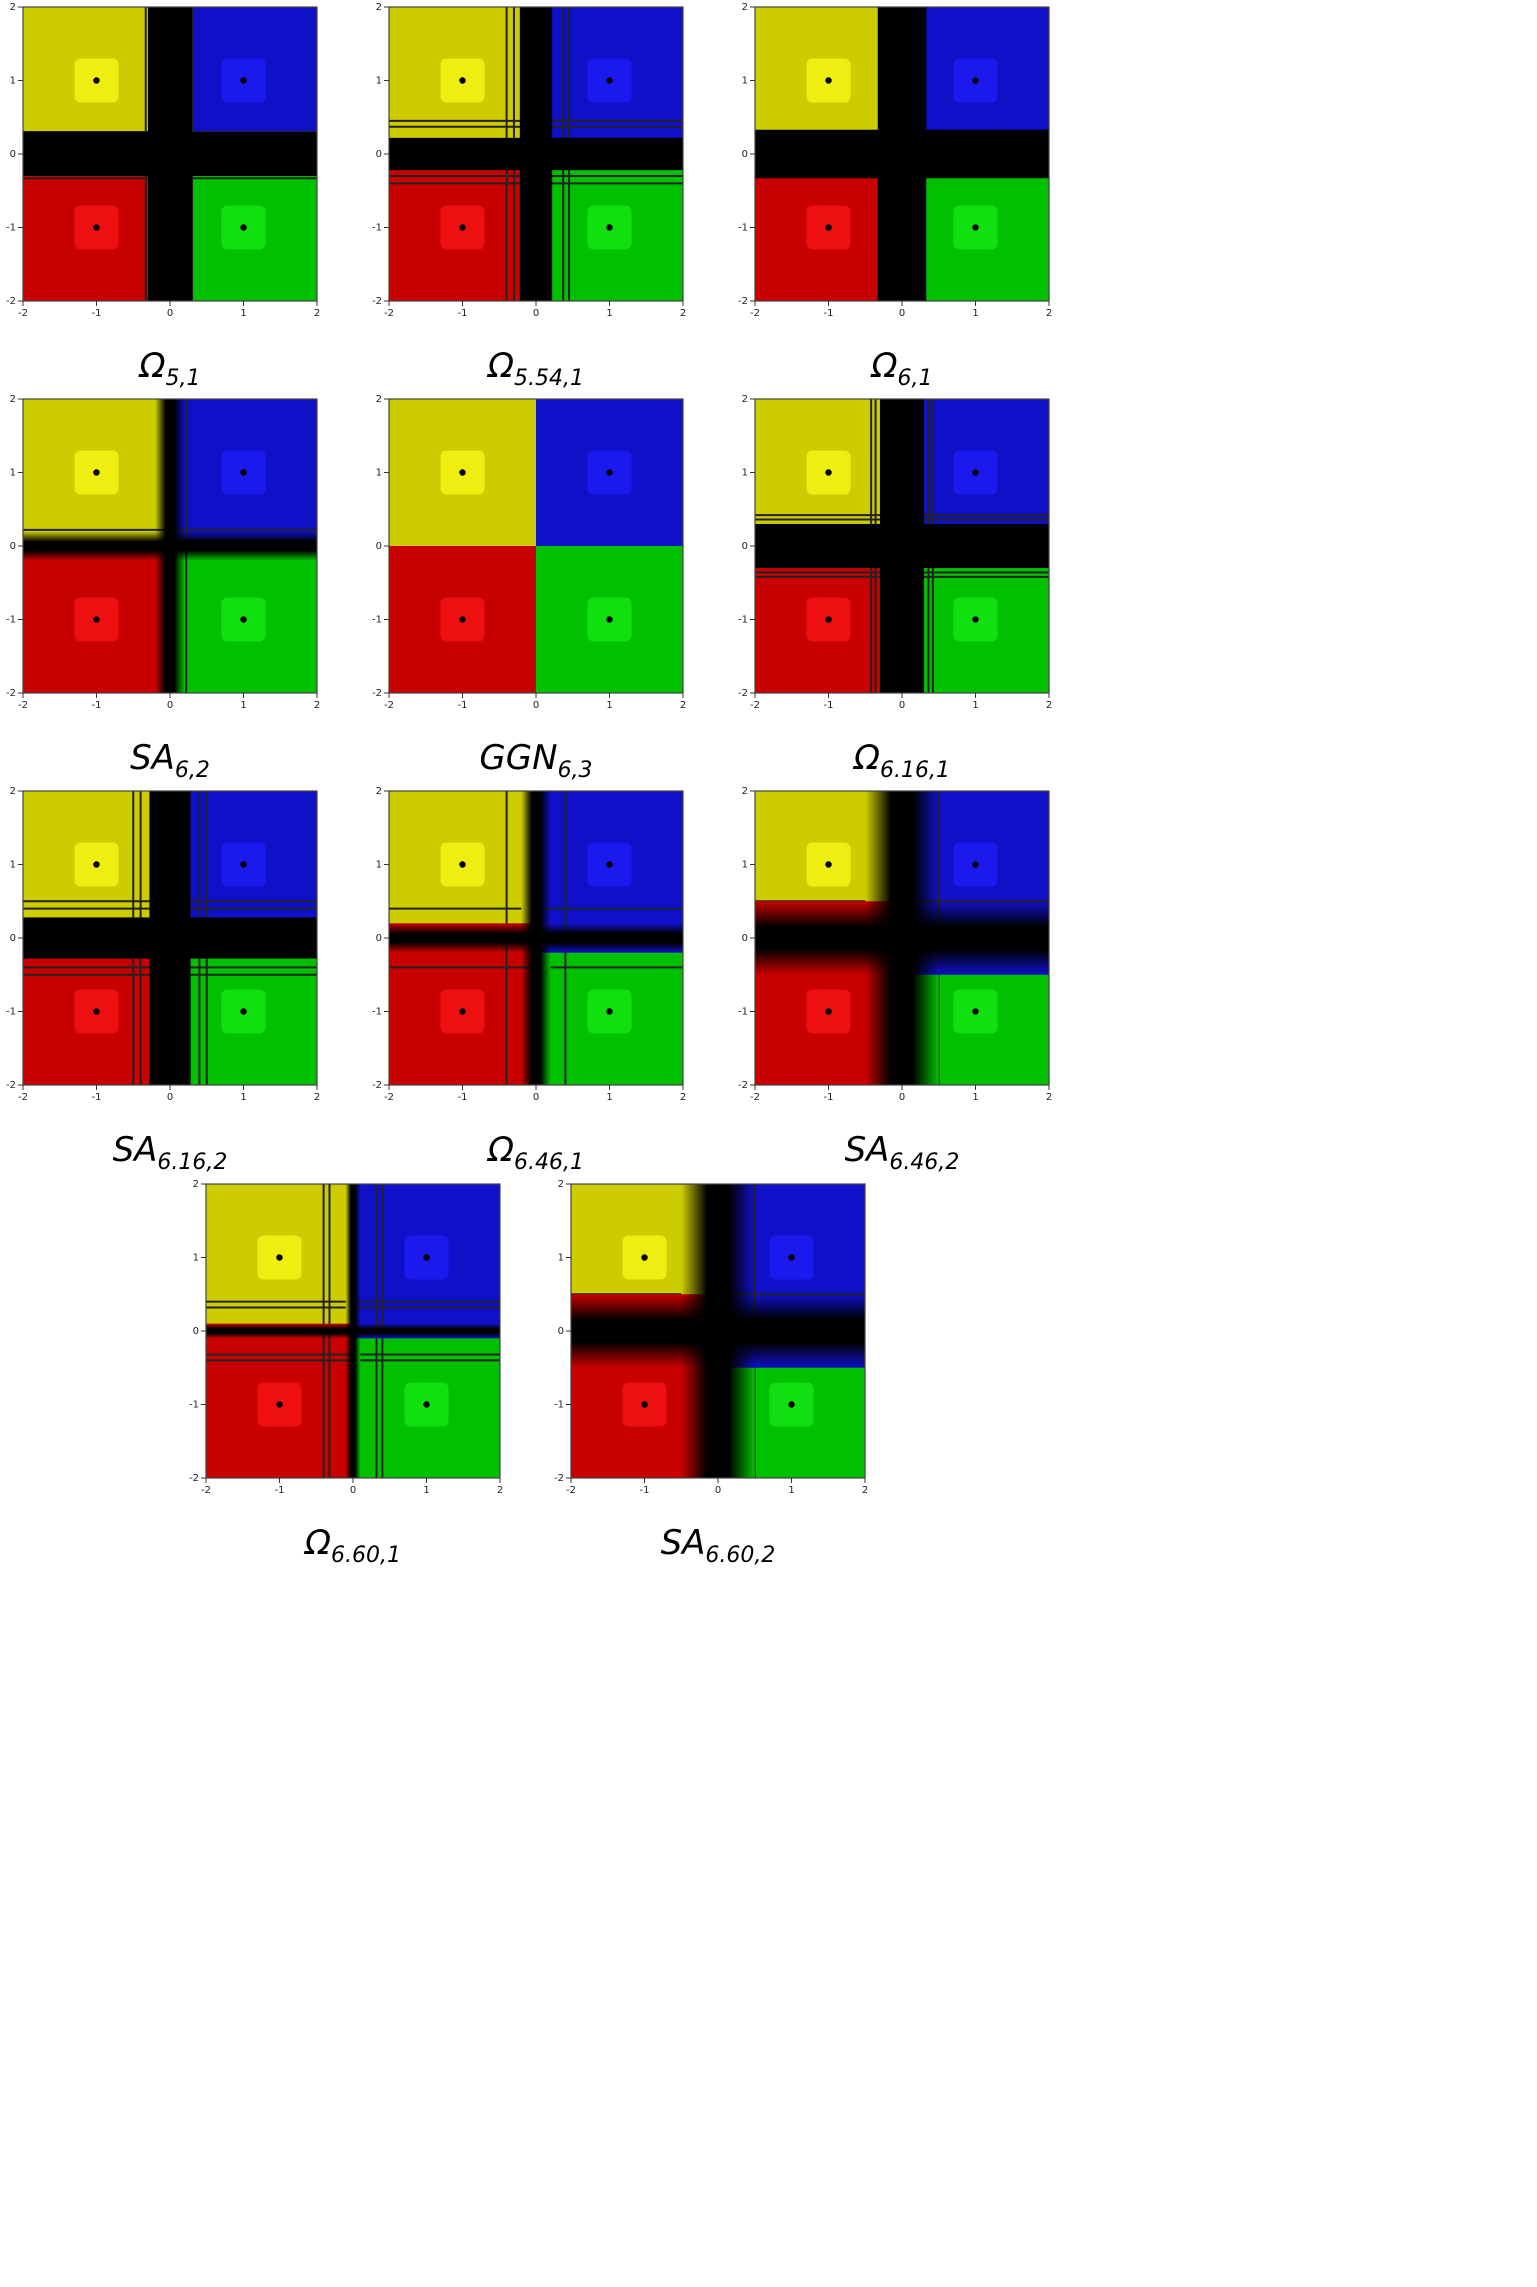  Describe the element at coordinates (352, 1545) in the screenshot. I see `panel-caption: Ω6.60,1` at that location.